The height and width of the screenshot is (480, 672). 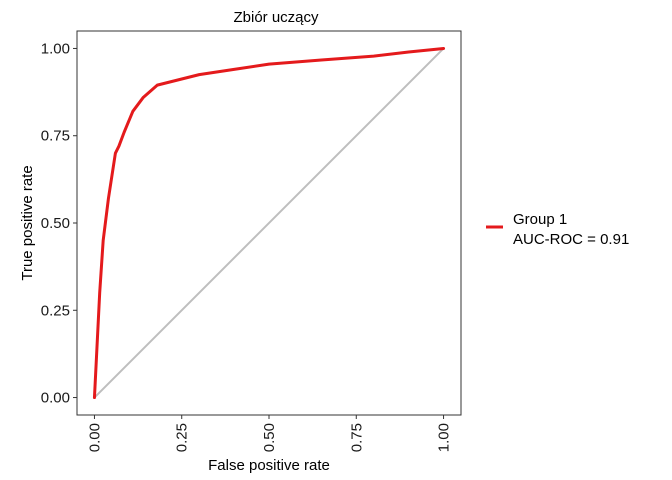 What do you see at coordinates (27, 222) in the screenshot?
I see `y-axis-title: True positive rate` at bounding box center [27, 222].